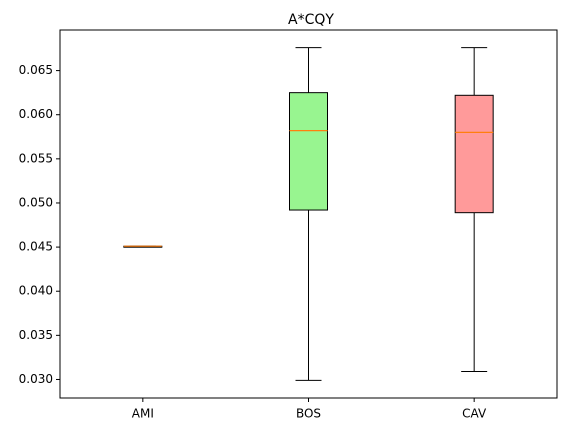 This screenshot has height=433, width=565. I want to click on x-tick-label: AMI, so click(143, 414).